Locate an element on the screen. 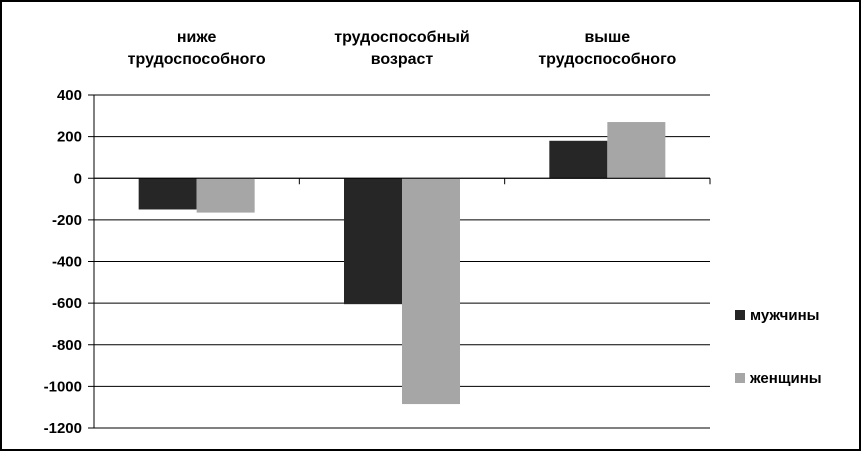 This screenshot has width=861, height=451. category-label-line: трудоспособный is located at coordinates (401, 37).